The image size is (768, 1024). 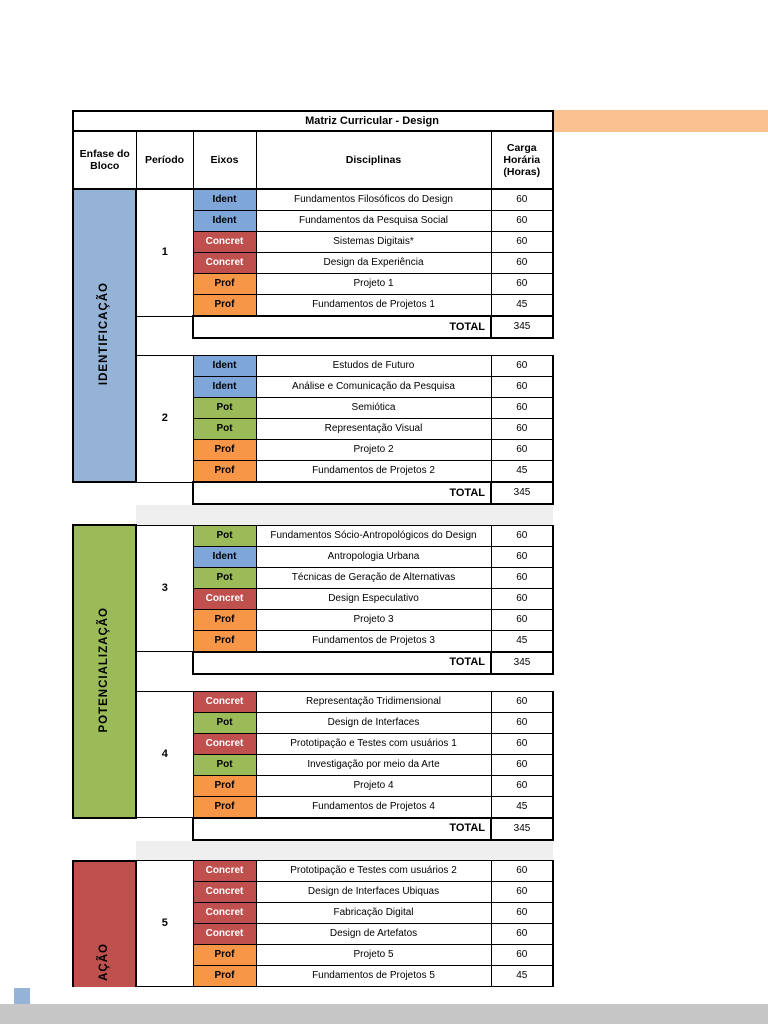 I want to click on discipline-cell: Fundamentos de Projetos 4, so click(x=373, y=806).